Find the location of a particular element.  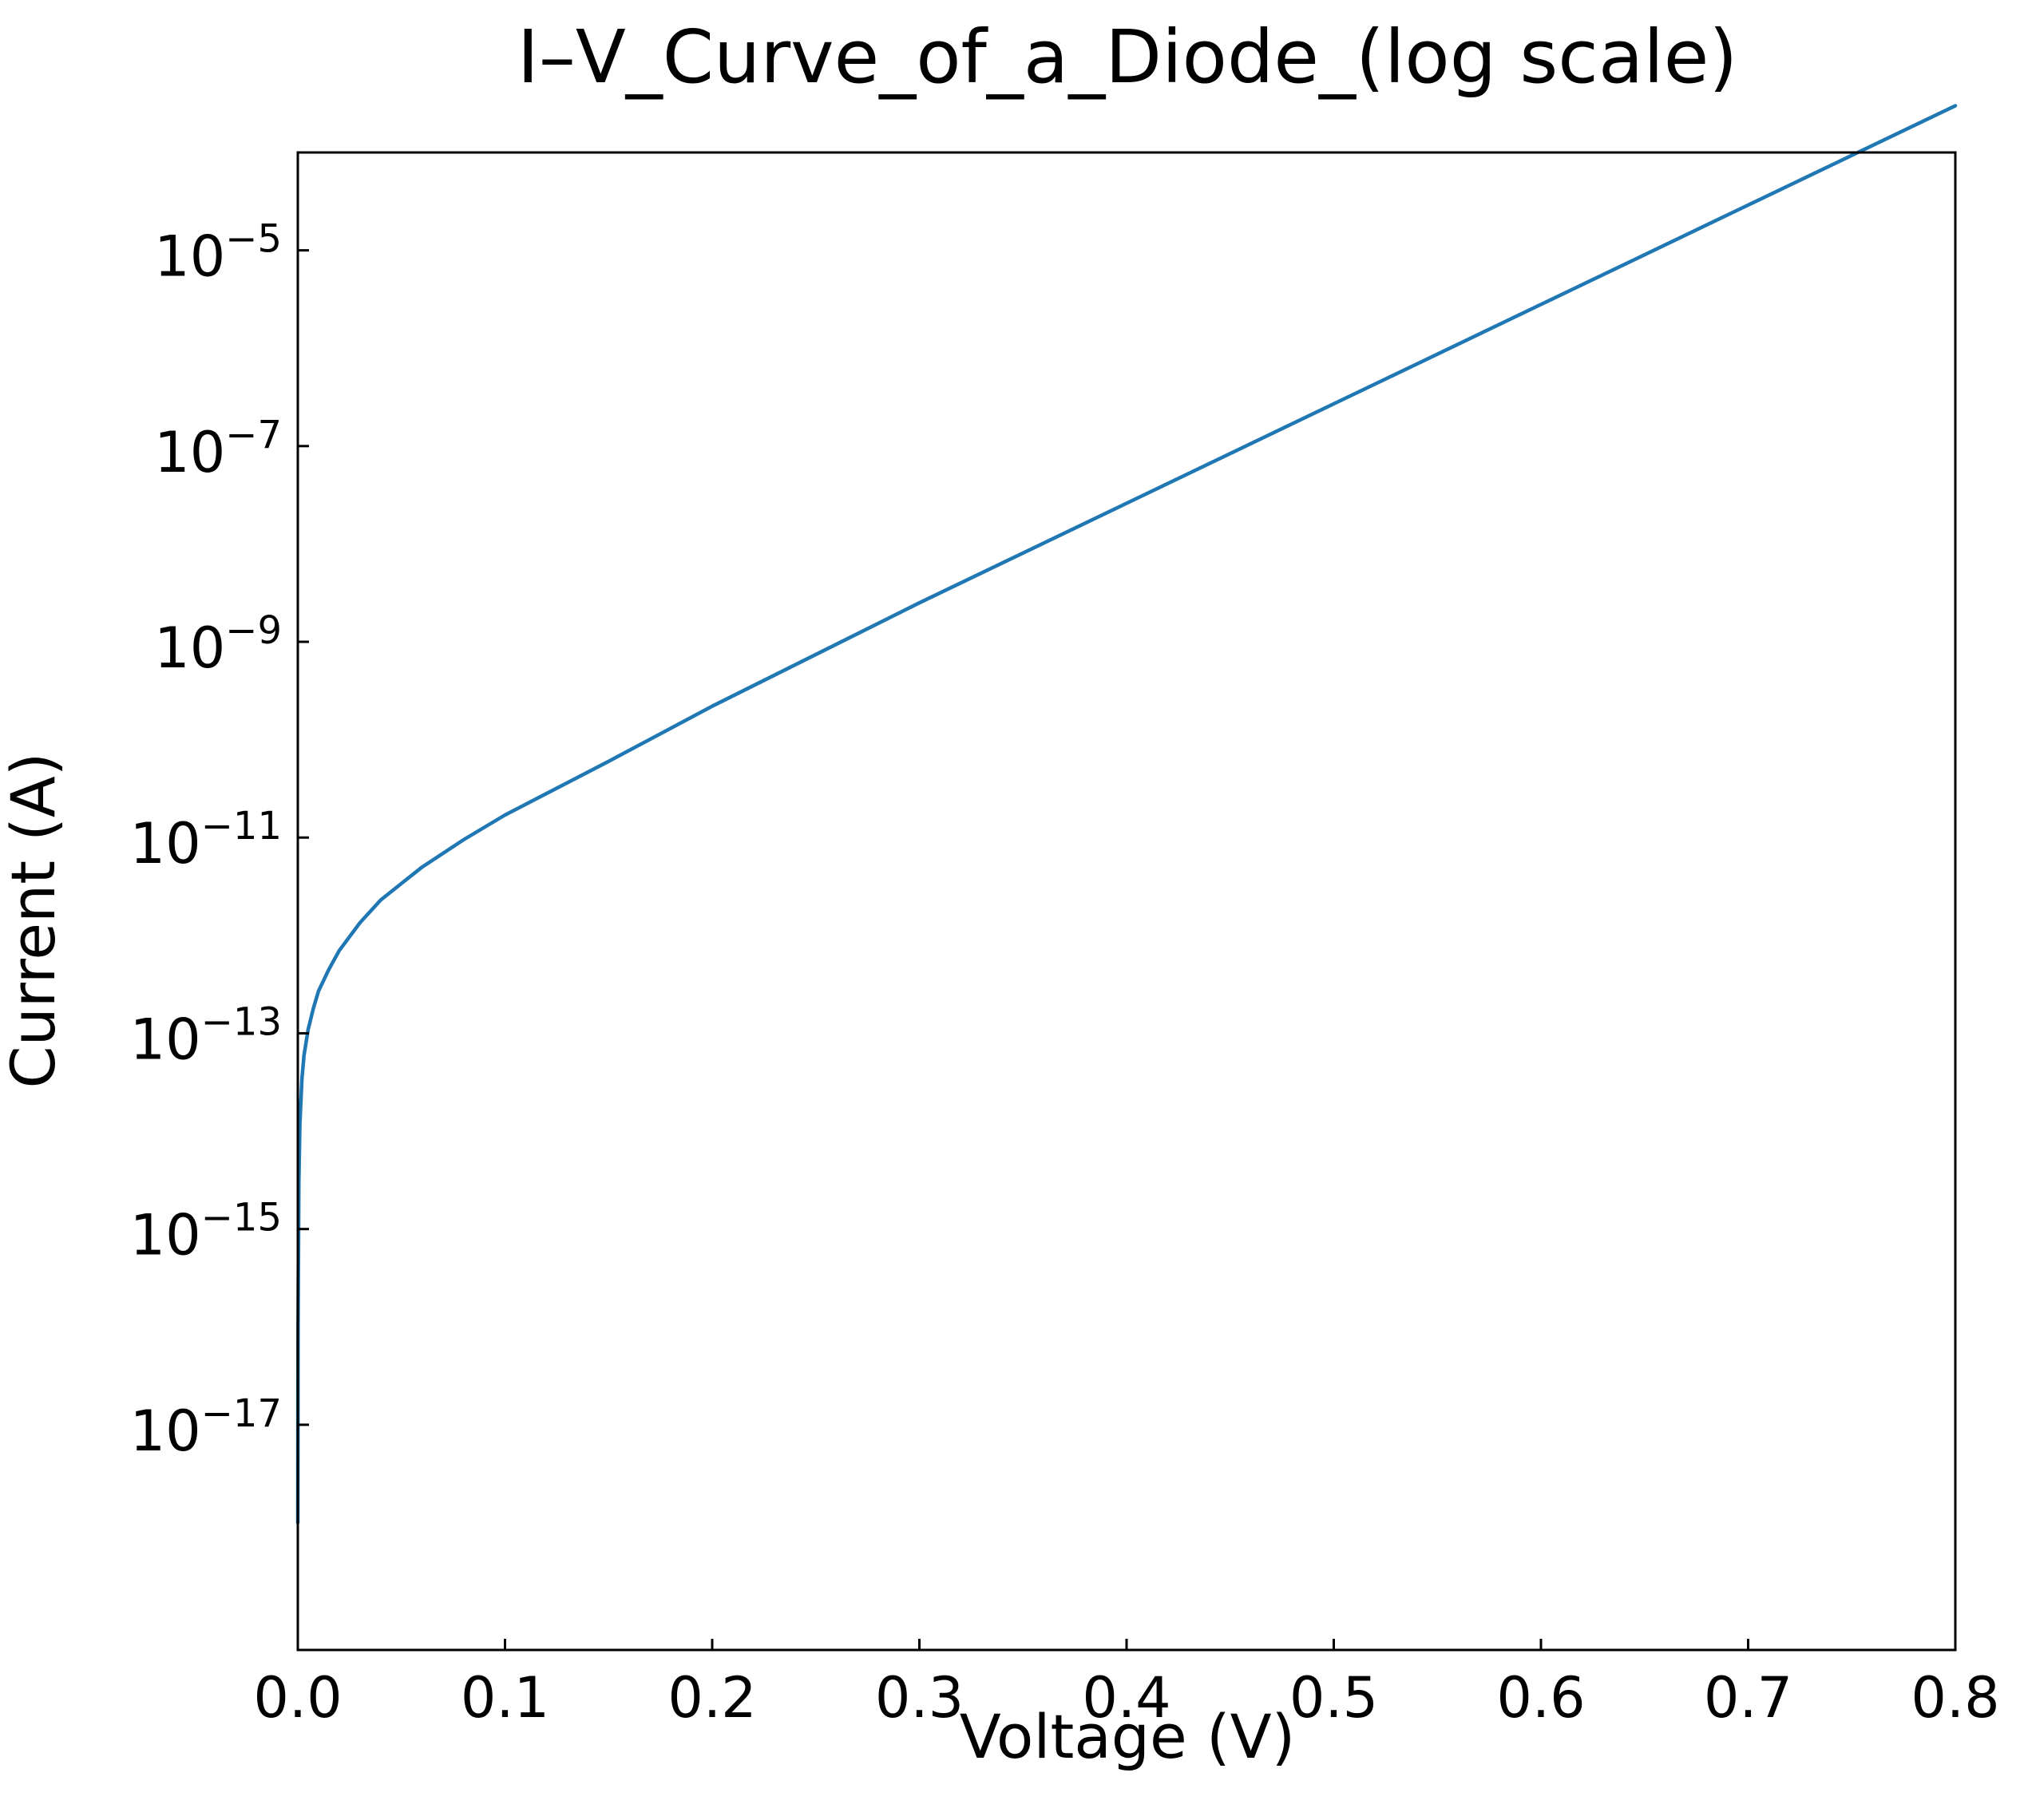

y-tick-label: 10⁻¹¹ is located at coordinates (206, 840).